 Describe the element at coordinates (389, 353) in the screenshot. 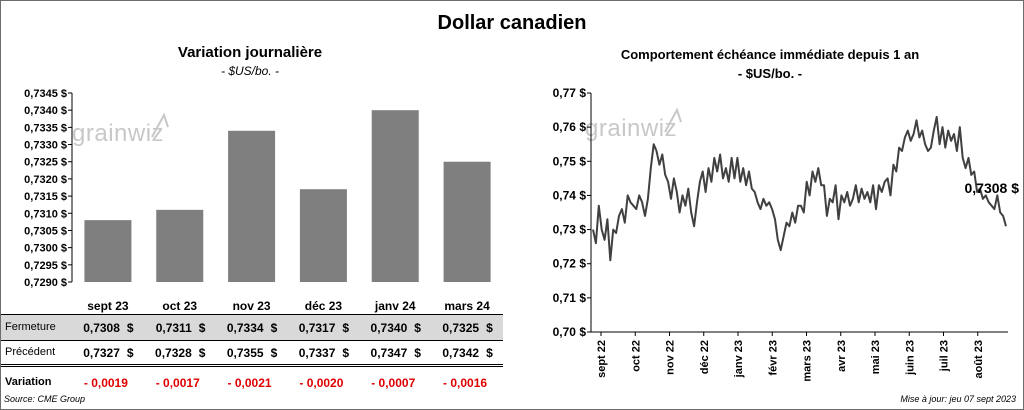

I see `table-cell: 0,7347` at that location.